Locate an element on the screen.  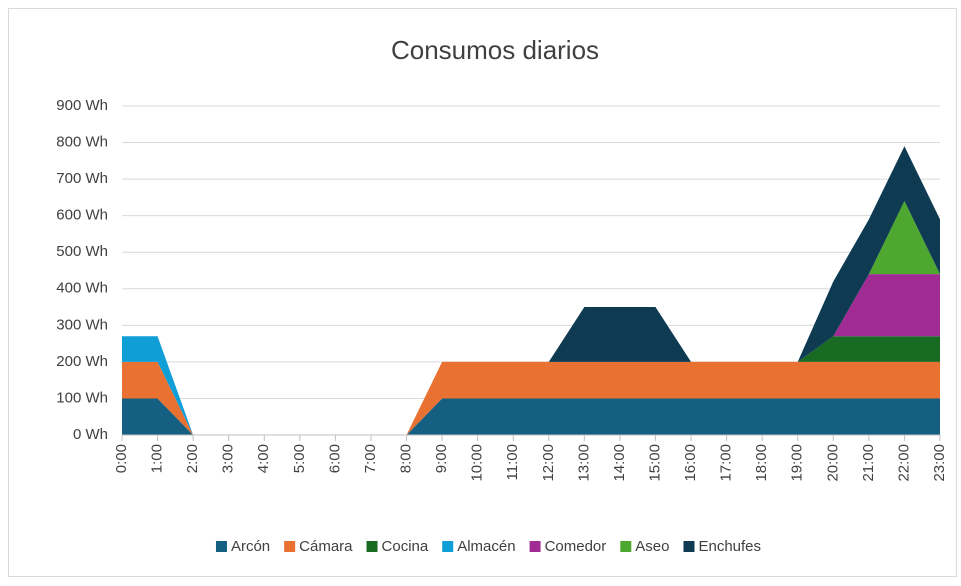
x-tick-label: 9:00 is located at coordinates (441, 458).